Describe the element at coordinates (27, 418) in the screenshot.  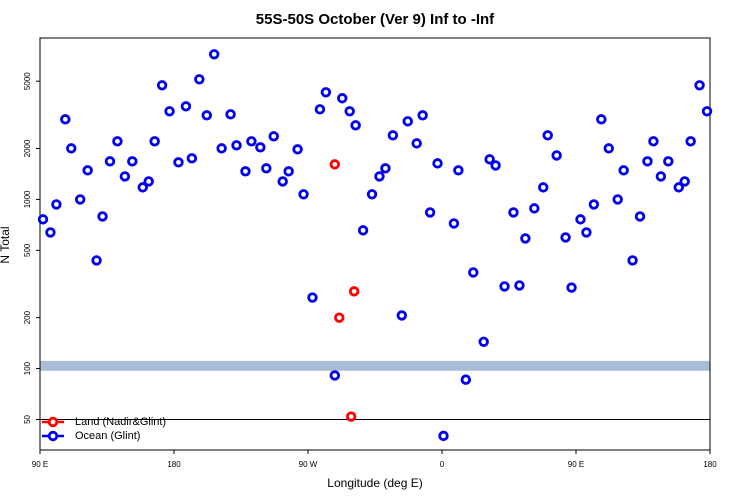
I see `y-tick-label: 50` at that location.